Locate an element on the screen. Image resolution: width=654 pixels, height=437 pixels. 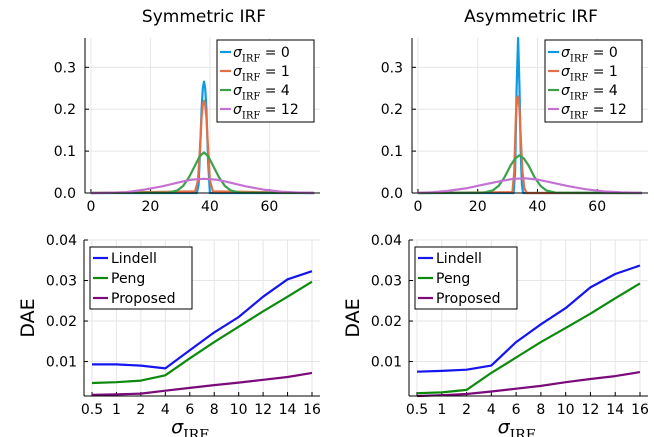
panel-title: Asymmetric IRF is located at coordinates (531, 17).